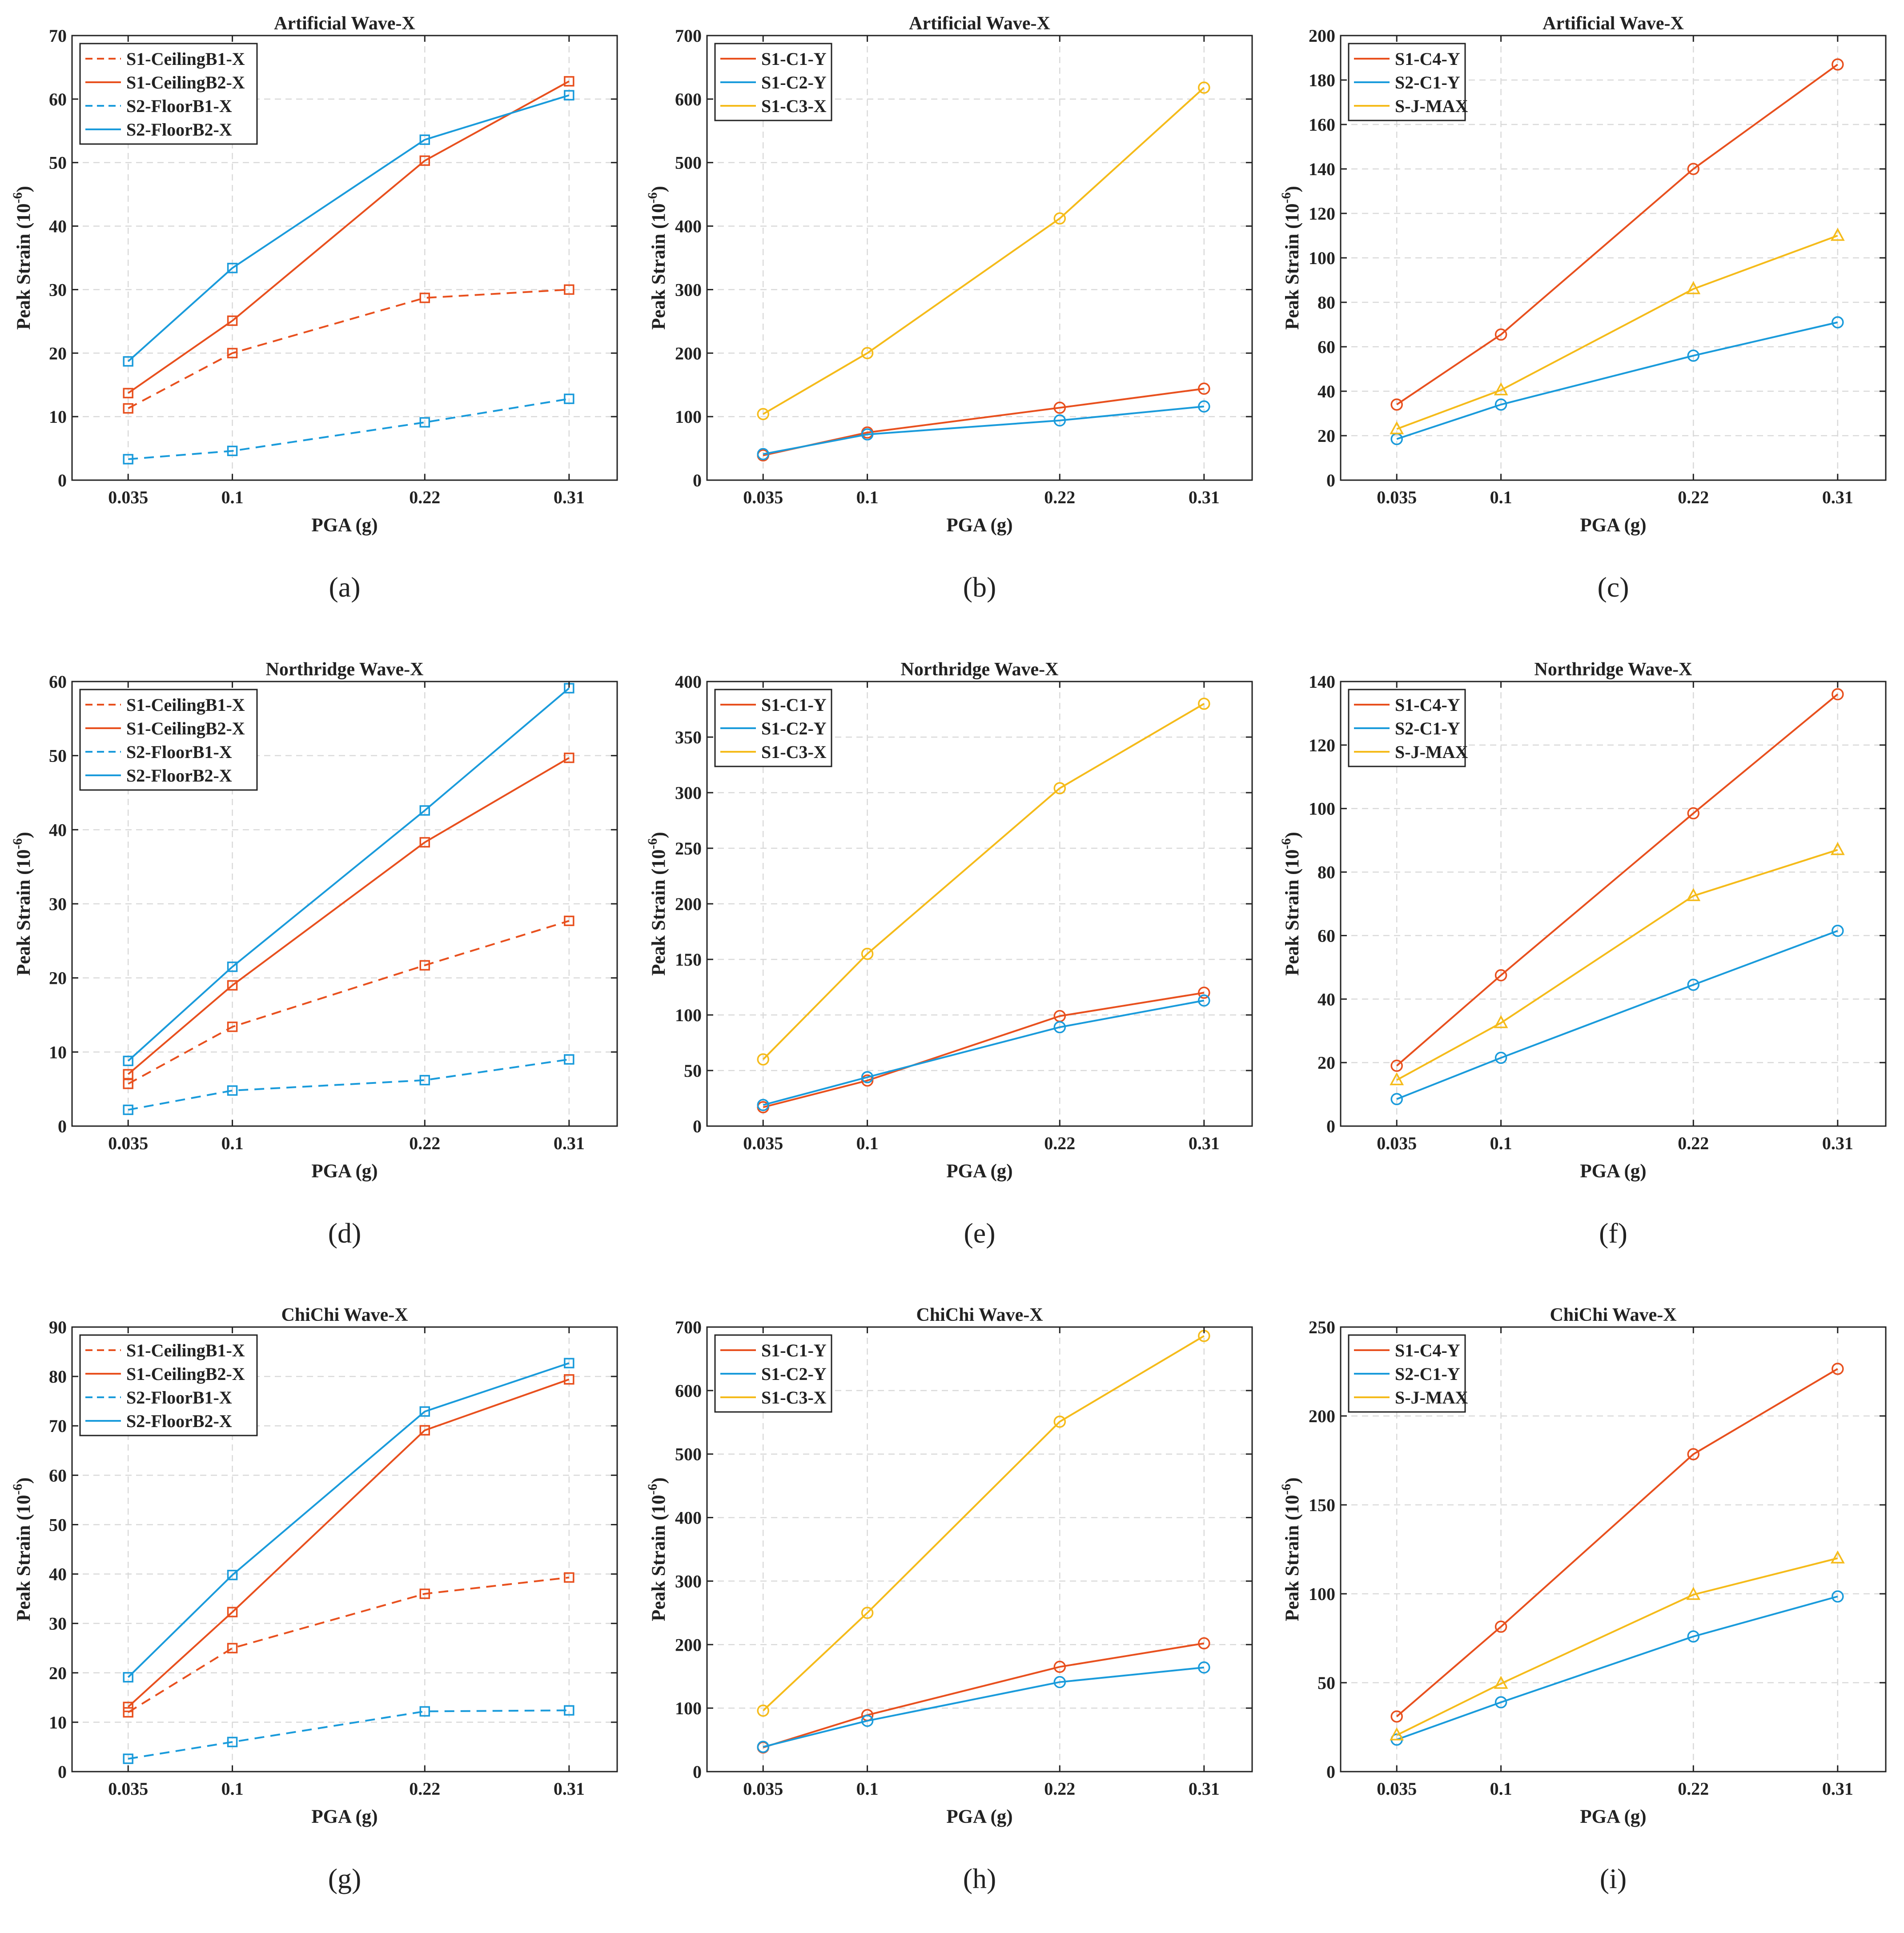  Describe the element at coordinates (1427, 1350) in the screenshot. I see `legend-label: S1-C4-Y` at that location.